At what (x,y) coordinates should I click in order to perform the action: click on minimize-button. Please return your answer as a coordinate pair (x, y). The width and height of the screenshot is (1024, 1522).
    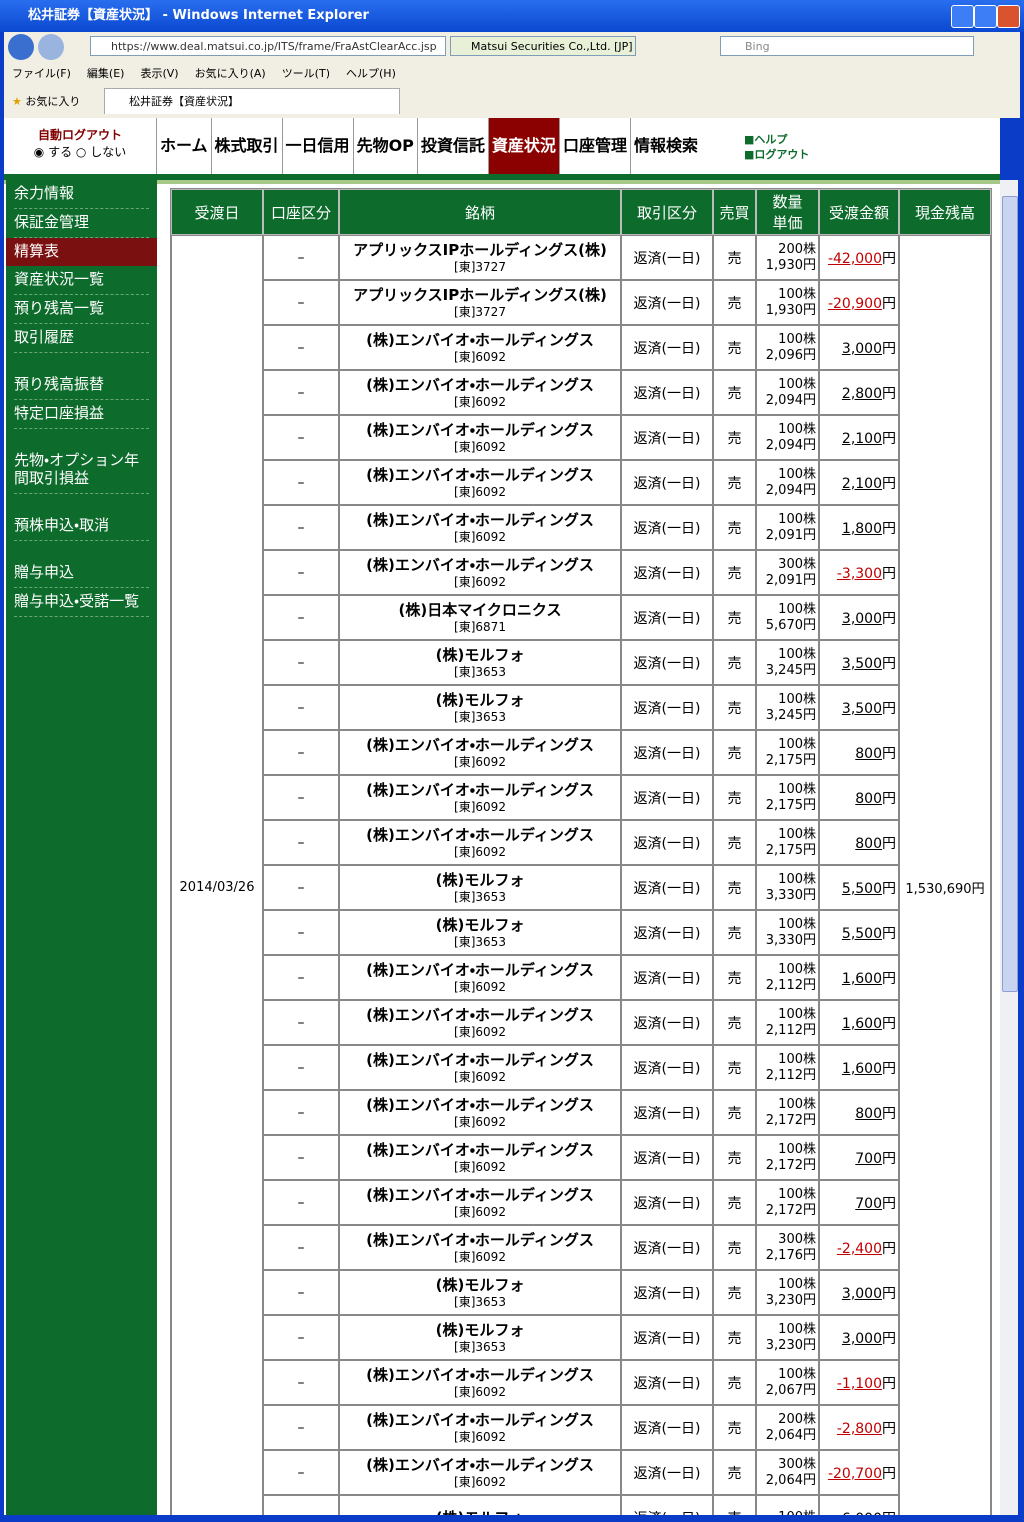
    Looking at the image, I should click on (962, 16).